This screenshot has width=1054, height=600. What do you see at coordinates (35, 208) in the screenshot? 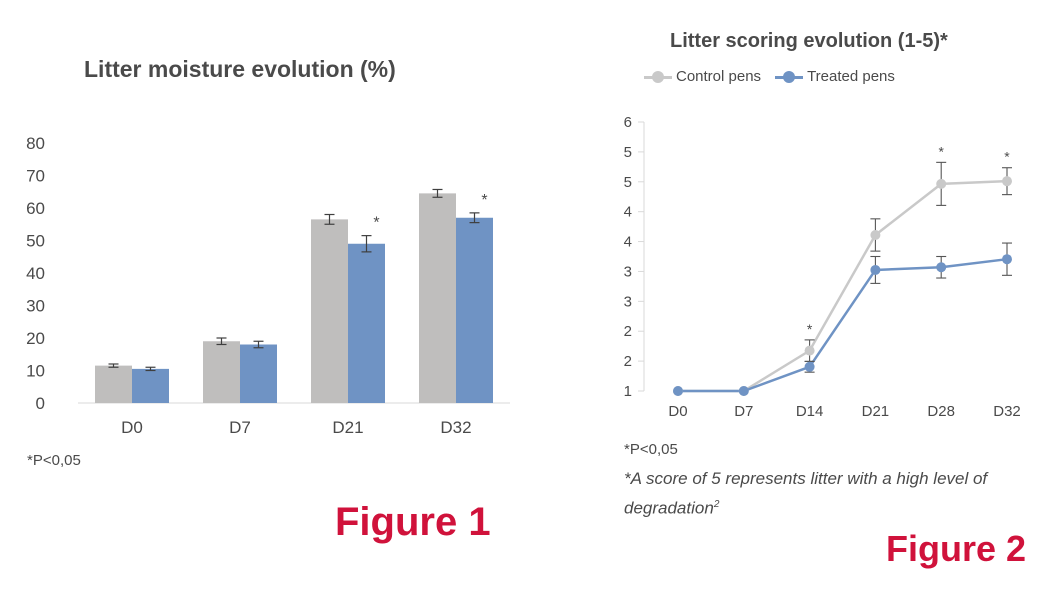
I see `y-tick-label: 60` at bounding box center [35, 208].